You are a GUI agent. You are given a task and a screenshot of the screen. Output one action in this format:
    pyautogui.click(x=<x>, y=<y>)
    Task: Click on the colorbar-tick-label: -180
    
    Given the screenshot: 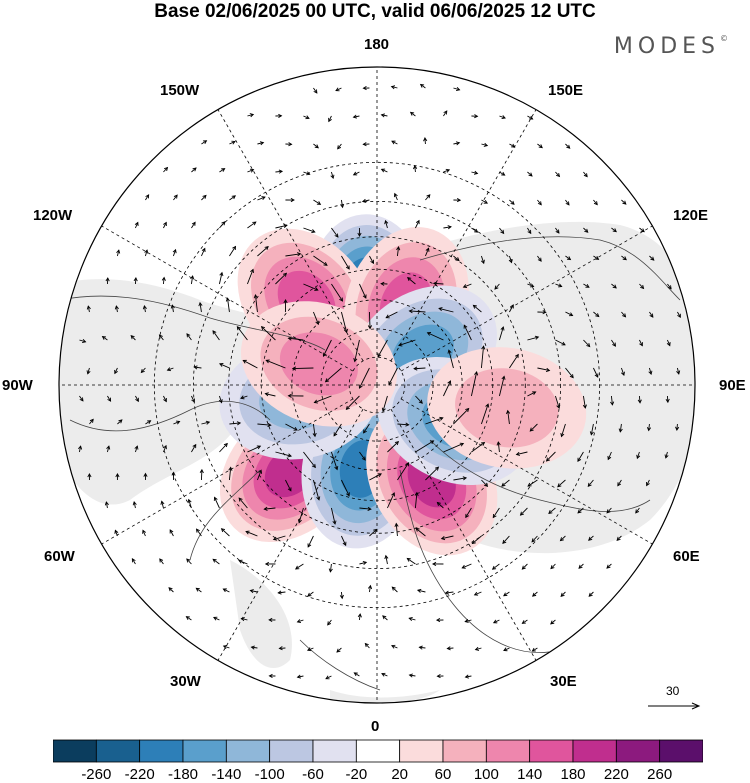 What is the action you would take?
    pyautogui.click(x=183, y=774)
    